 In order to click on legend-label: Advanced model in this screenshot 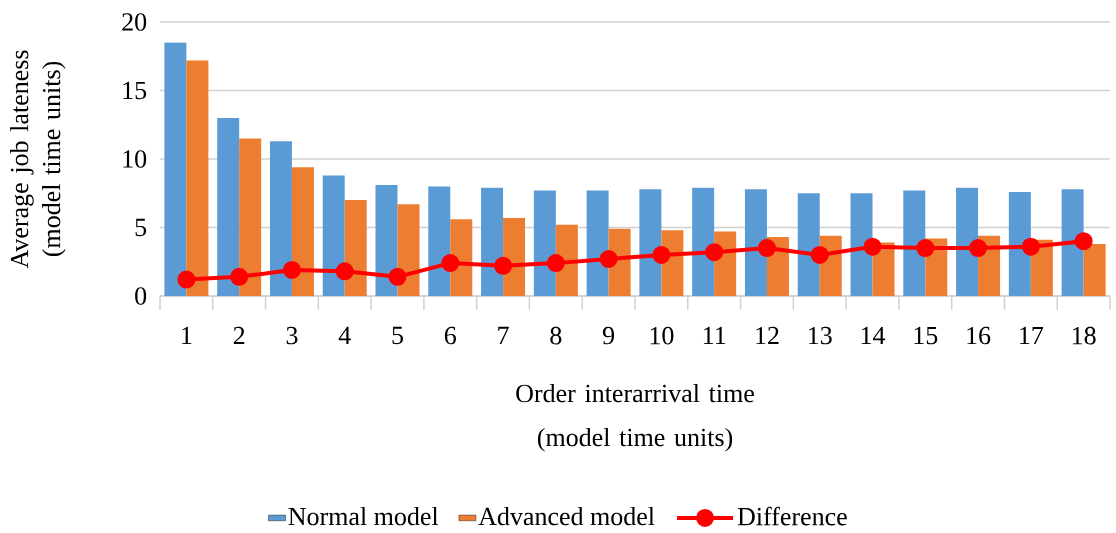, I will do `click(566, 516)`.